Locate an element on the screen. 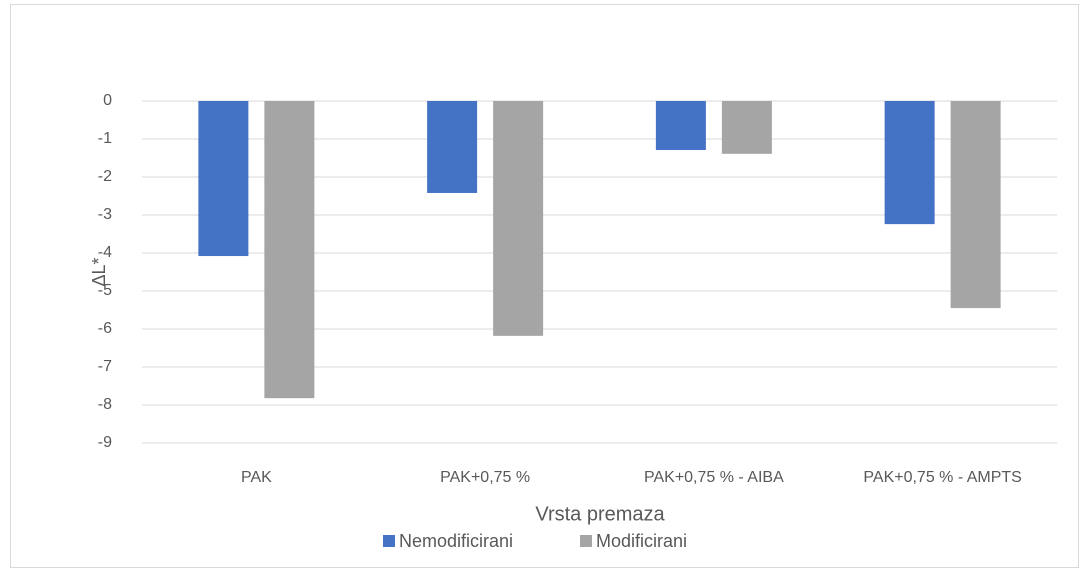  x-tick-label: PAK+0,75 % is located at coordinates (485, 477).